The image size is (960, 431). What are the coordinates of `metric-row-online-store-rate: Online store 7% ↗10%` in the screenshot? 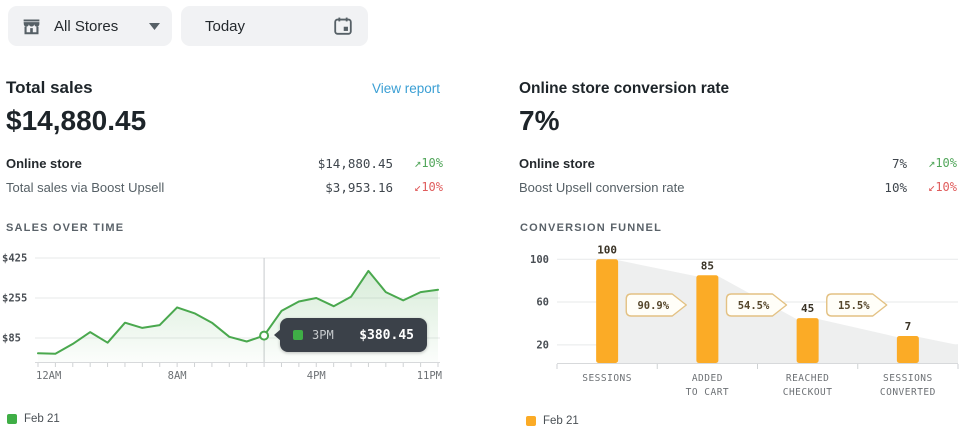 It's located at (738, 163).